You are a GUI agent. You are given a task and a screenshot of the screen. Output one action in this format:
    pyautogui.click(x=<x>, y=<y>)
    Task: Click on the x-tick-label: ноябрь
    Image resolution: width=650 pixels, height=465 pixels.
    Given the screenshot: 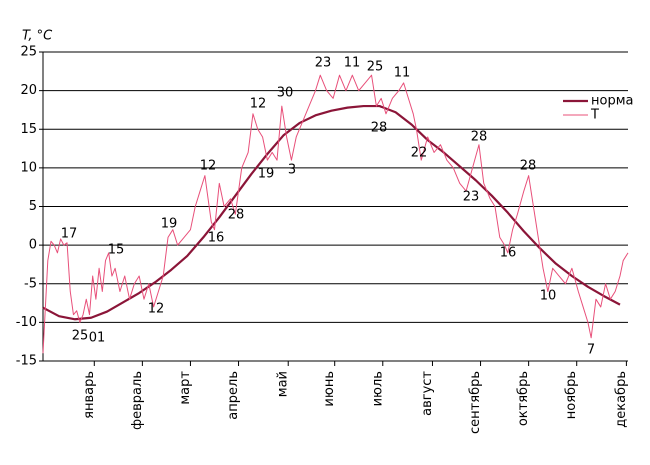 What is the action you would take?
    pyautogui.click(x=571, y=395)
    